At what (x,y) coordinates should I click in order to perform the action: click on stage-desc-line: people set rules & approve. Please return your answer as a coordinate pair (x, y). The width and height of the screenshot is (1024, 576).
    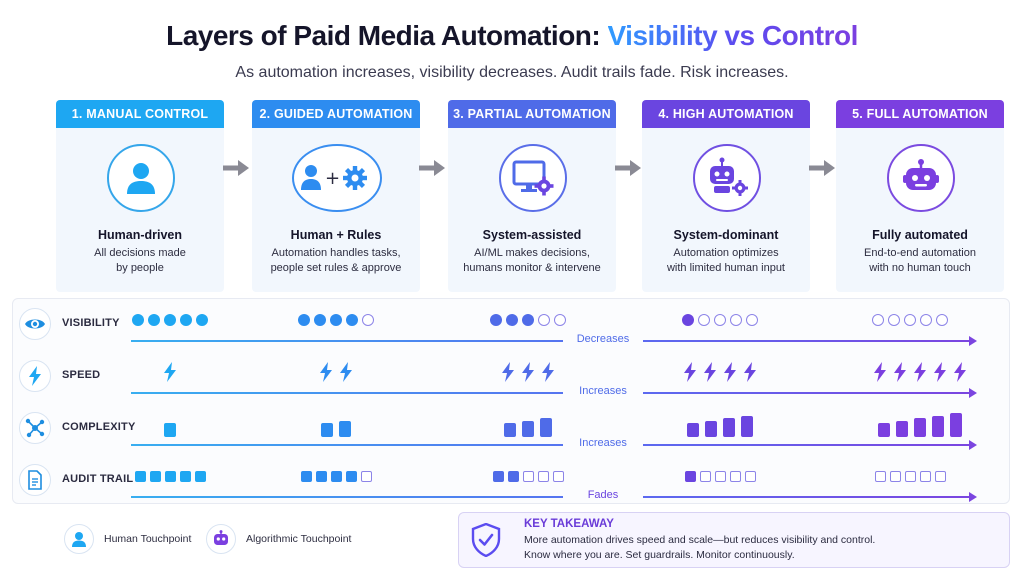
    Looking at the image, I should click on (336, 268).